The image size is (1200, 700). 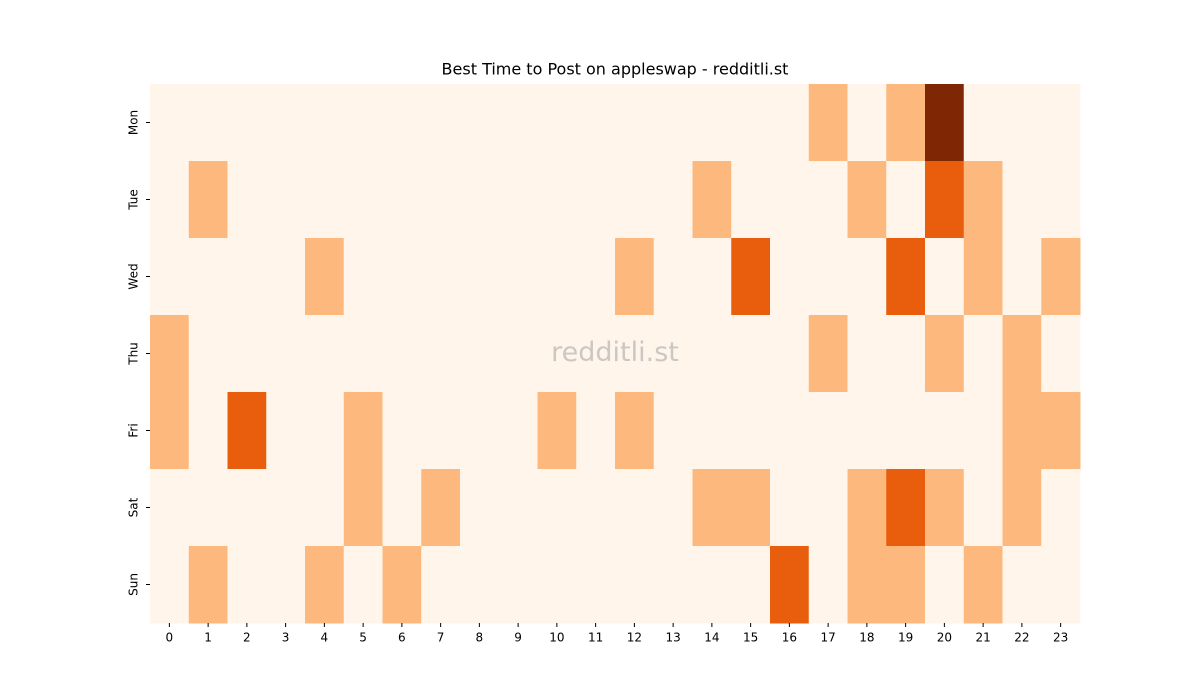 What do you see at coordinates (480, 638) in the screenshot?
I see `x-tick-label: 8` at bounding box center [480, 638].